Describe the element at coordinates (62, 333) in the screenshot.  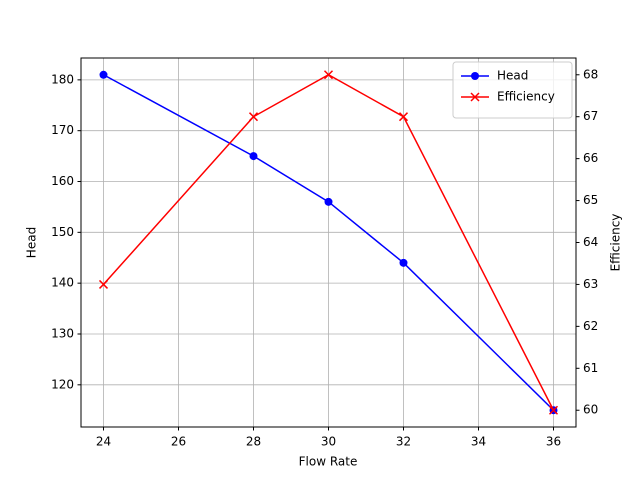
I see `y-tick-label: 130` at that location.